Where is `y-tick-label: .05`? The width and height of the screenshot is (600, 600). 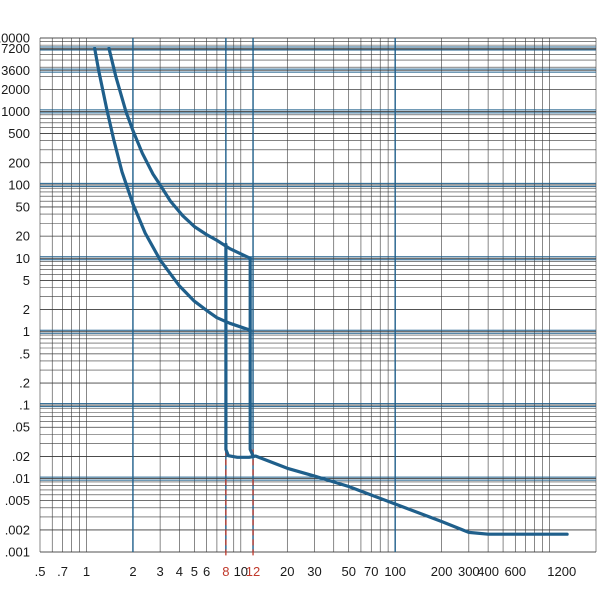 y-tick-label: .05 is located at coordinates (21, 427).